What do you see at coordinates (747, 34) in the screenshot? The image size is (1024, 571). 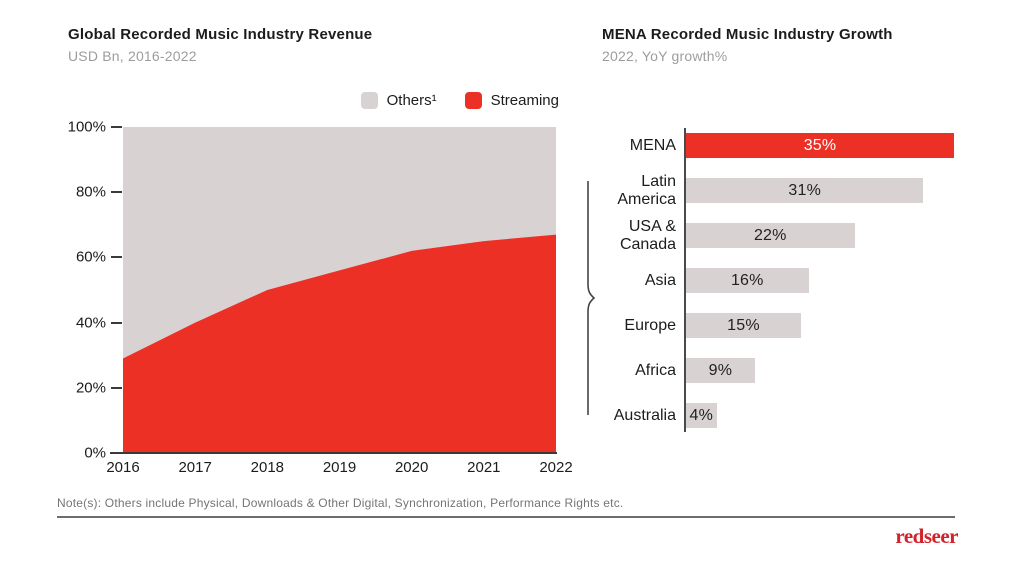 I see `right-chart-title: MENA Recorded Music Industry Growth` at bounding box center [747, 34].